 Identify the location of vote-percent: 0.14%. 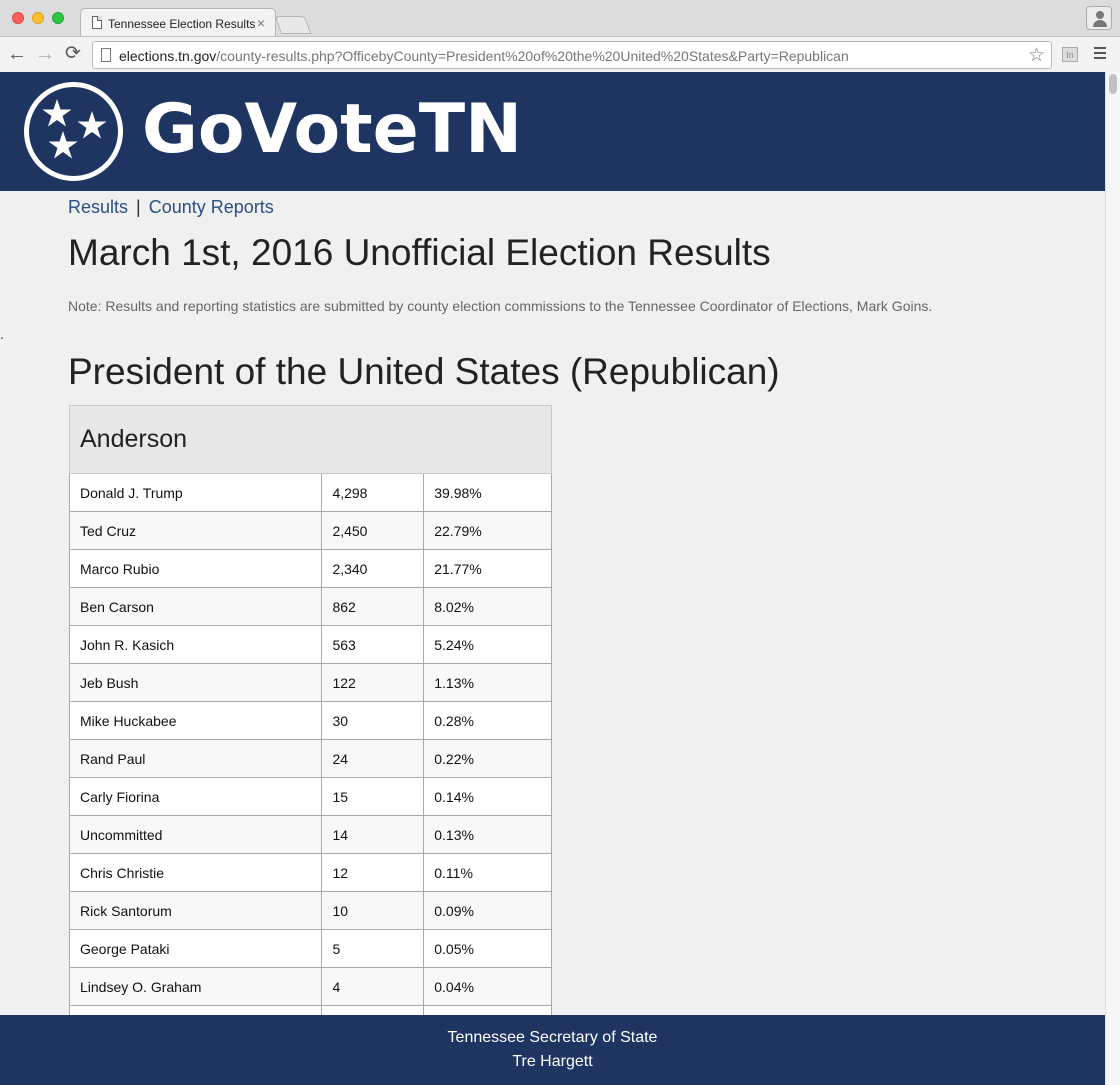
(487, 796).